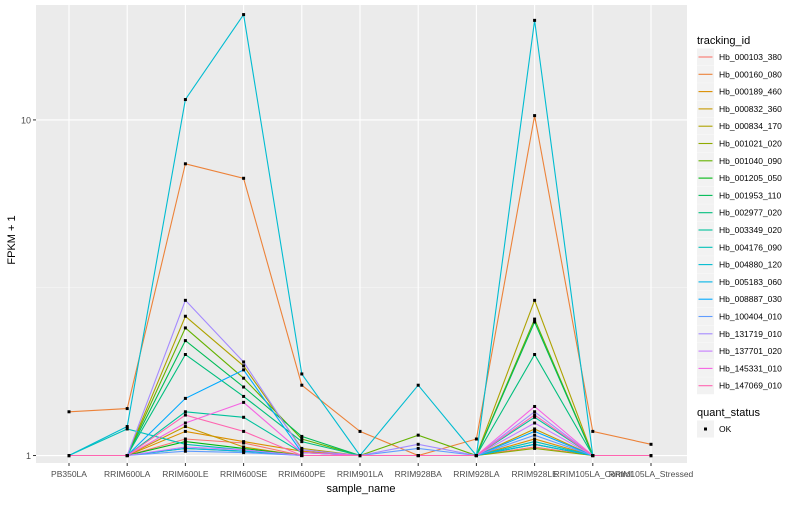  What do you see at coordinates (750, 126) in the screenshot?
I see `legend-label: Hb_000834_170` at bounding box center [750, 126].